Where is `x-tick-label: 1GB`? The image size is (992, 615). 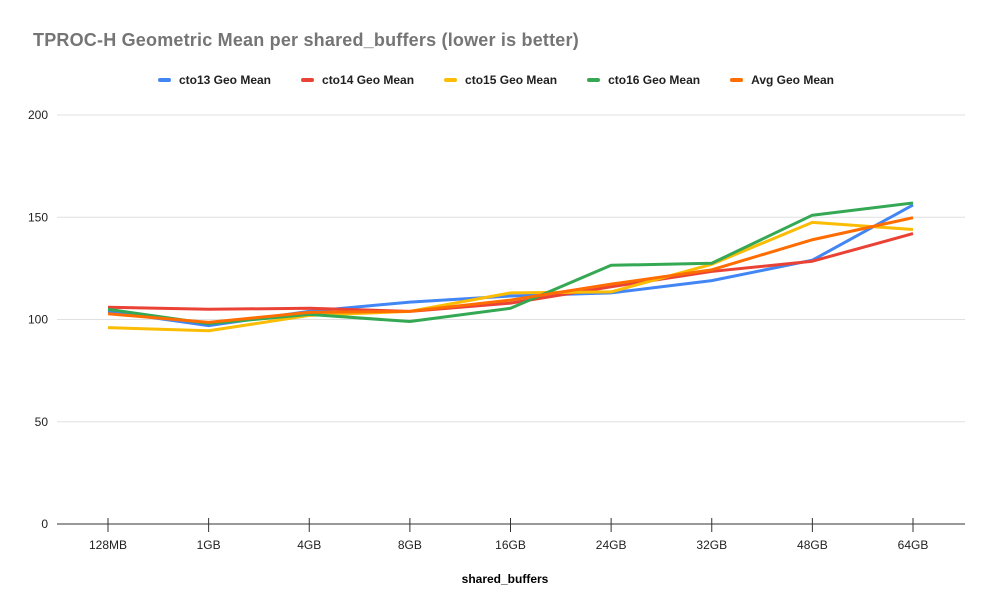 x-tick-label: 1GB is located at coordinates (209, 545).